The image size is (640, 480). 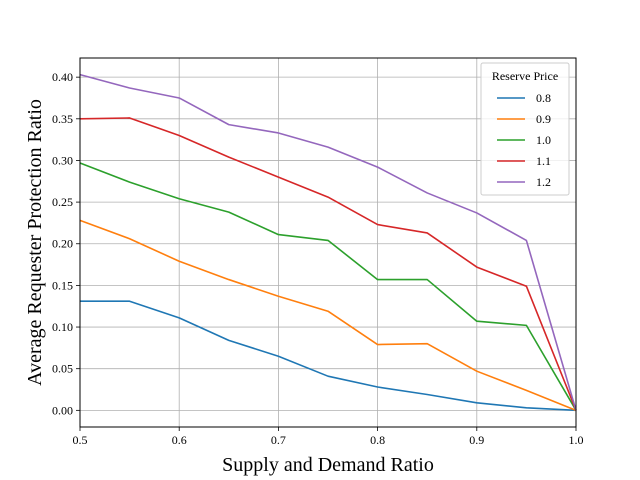 I want to click on y-tick-label: 0.05, so click(x=62, y=369).